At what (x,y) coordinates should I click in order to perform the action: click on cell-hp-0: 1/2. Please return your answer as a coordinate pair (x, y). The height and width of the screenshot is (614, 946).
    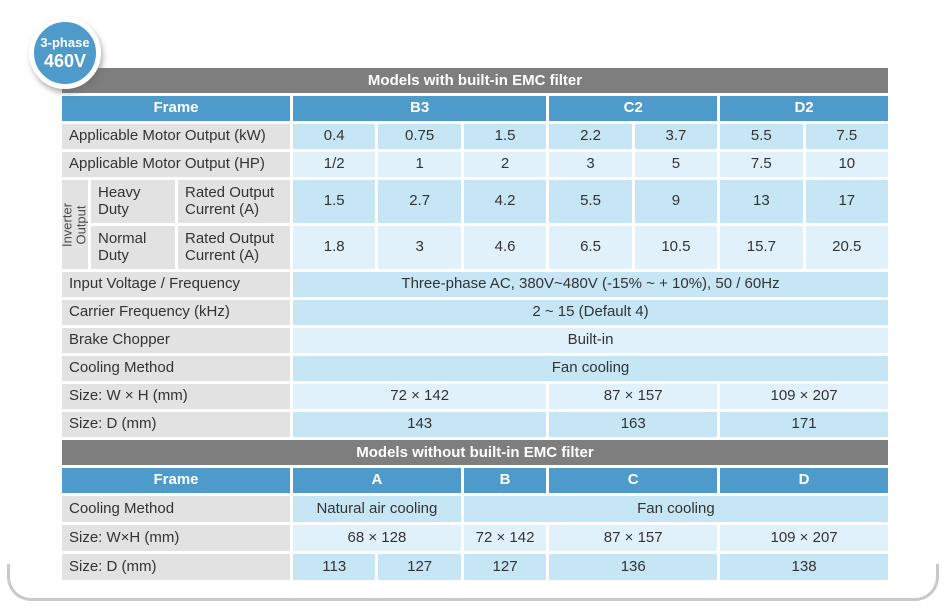
    Looking at the image, I should click on (334, 164).